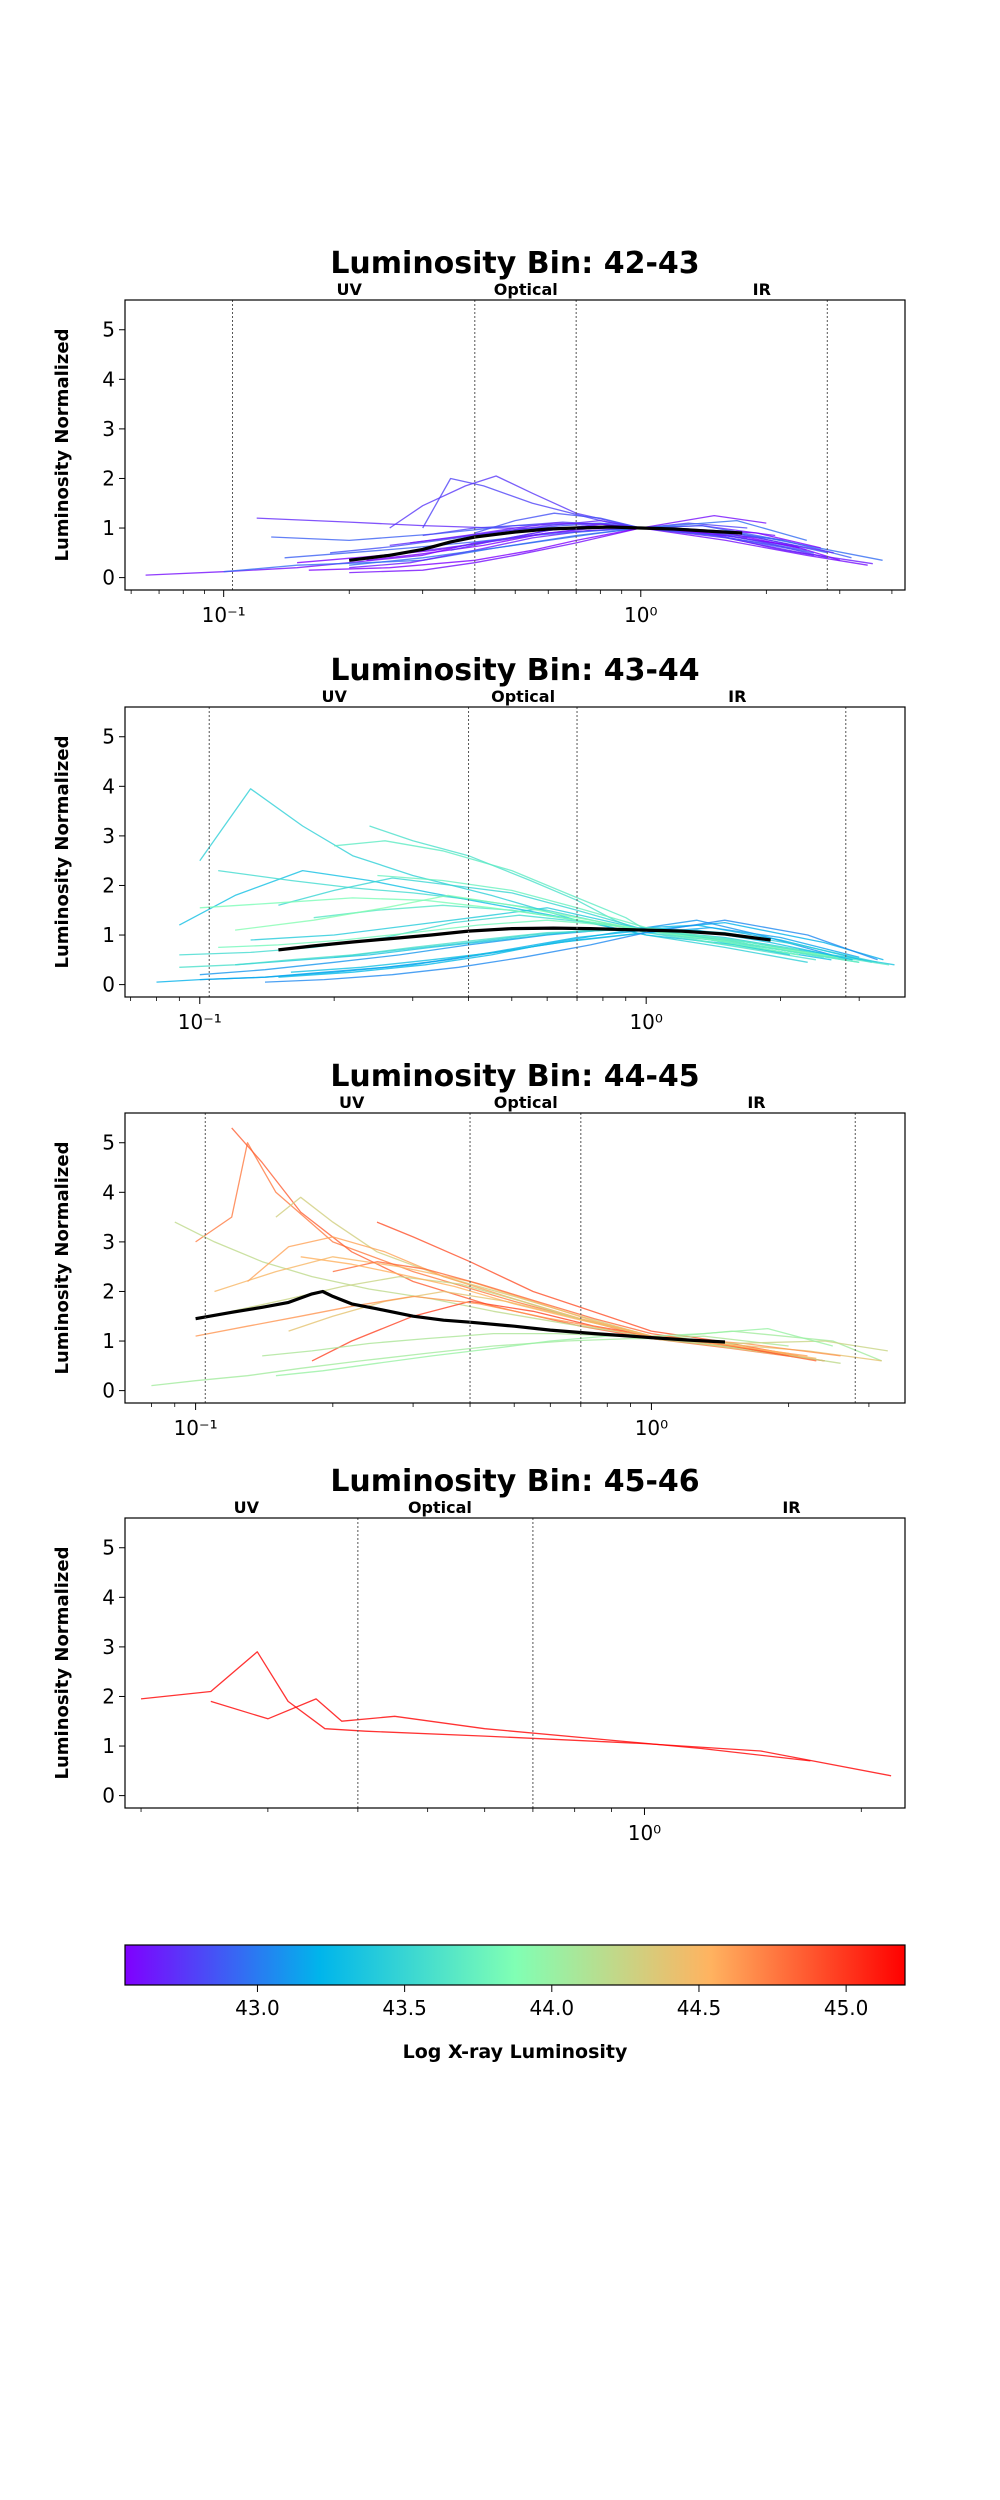 The height and width of the screenshot is (2500, 1000). I want to click on panel-title: Luminosity Bin: 45-46, so click(514, 1481).